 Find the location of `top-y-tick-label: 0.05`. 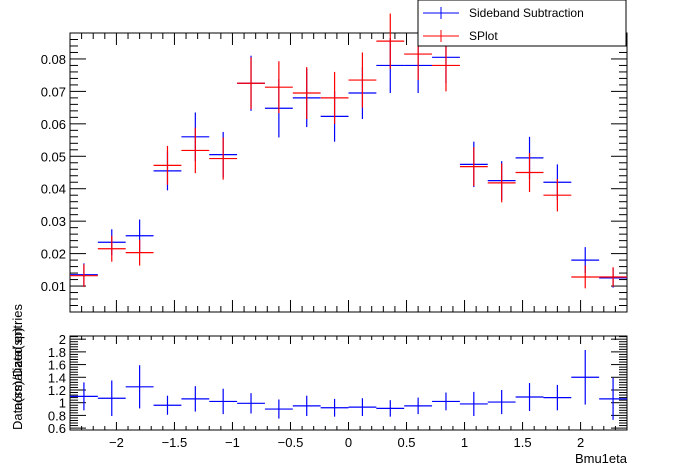

top-y-tick-label: 0.05 is located at coordinates (53, 156).